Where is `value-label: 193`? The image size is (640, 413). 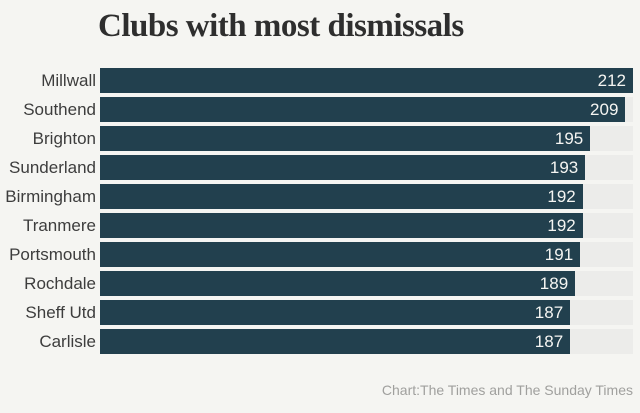 value-label: 193 is located at coordinates (564, 167).